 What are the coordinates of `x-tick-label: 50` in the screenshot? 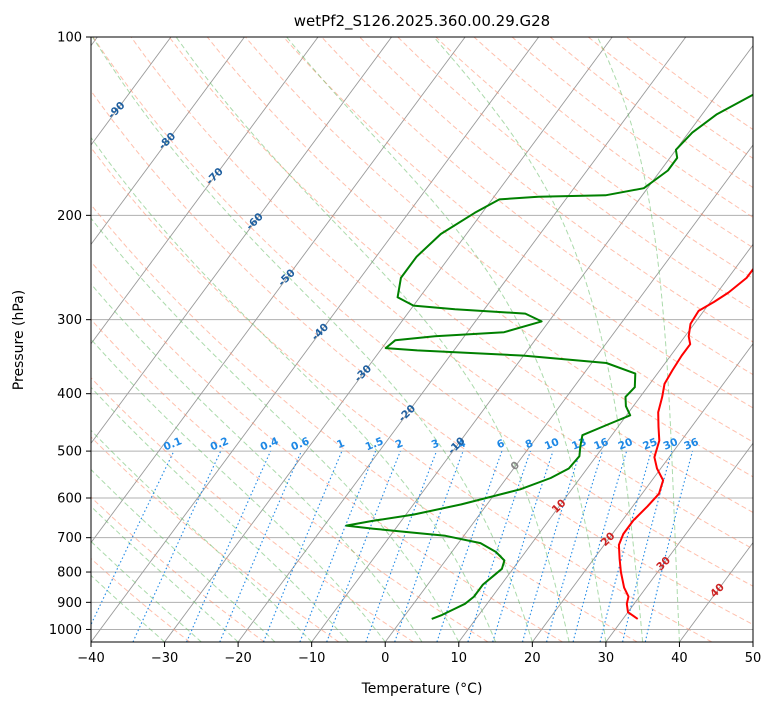 It's located at (753, 658).